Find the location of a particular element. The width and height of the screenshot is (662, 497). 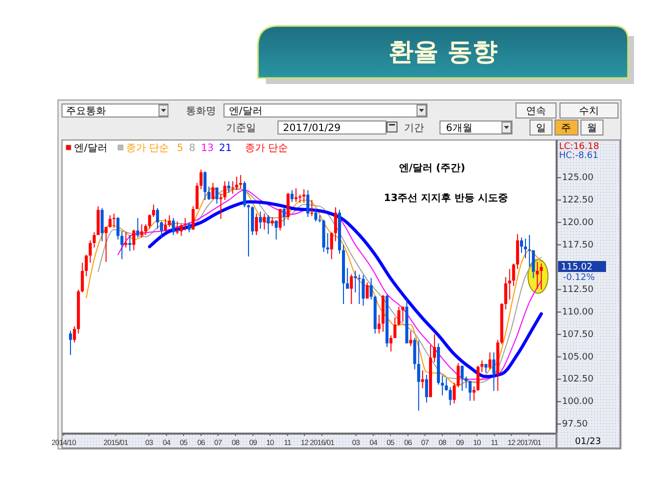

y-tick-label: 125.00 is located at coordinates (578, 178).